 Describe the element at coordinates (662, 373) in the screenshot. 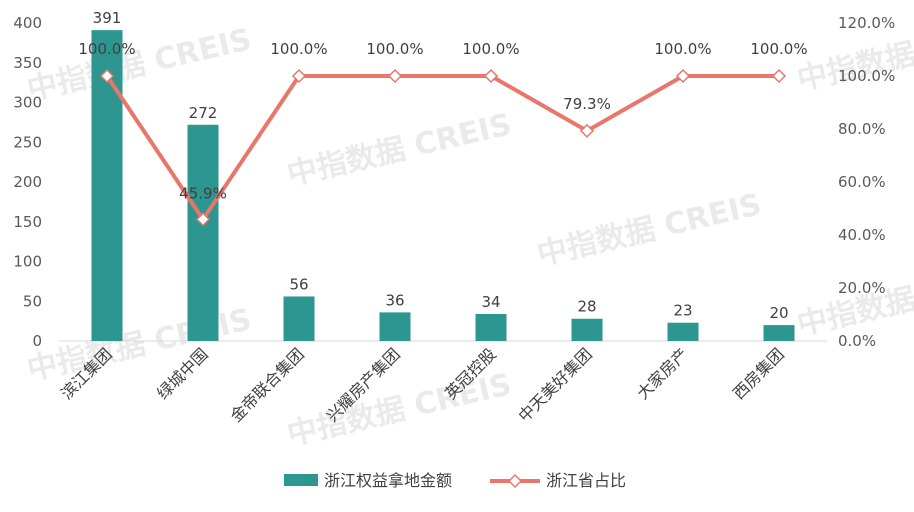

I see `x-category-label: 大家房产` at that location.